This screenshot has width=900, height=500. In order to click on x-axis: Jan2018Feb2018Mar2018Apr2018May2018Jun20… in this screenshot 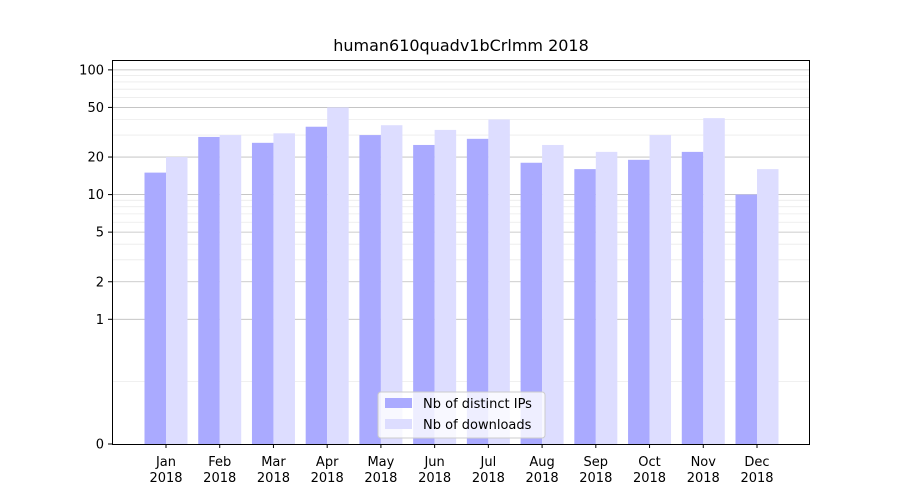, I will do `click(461, 465)`.